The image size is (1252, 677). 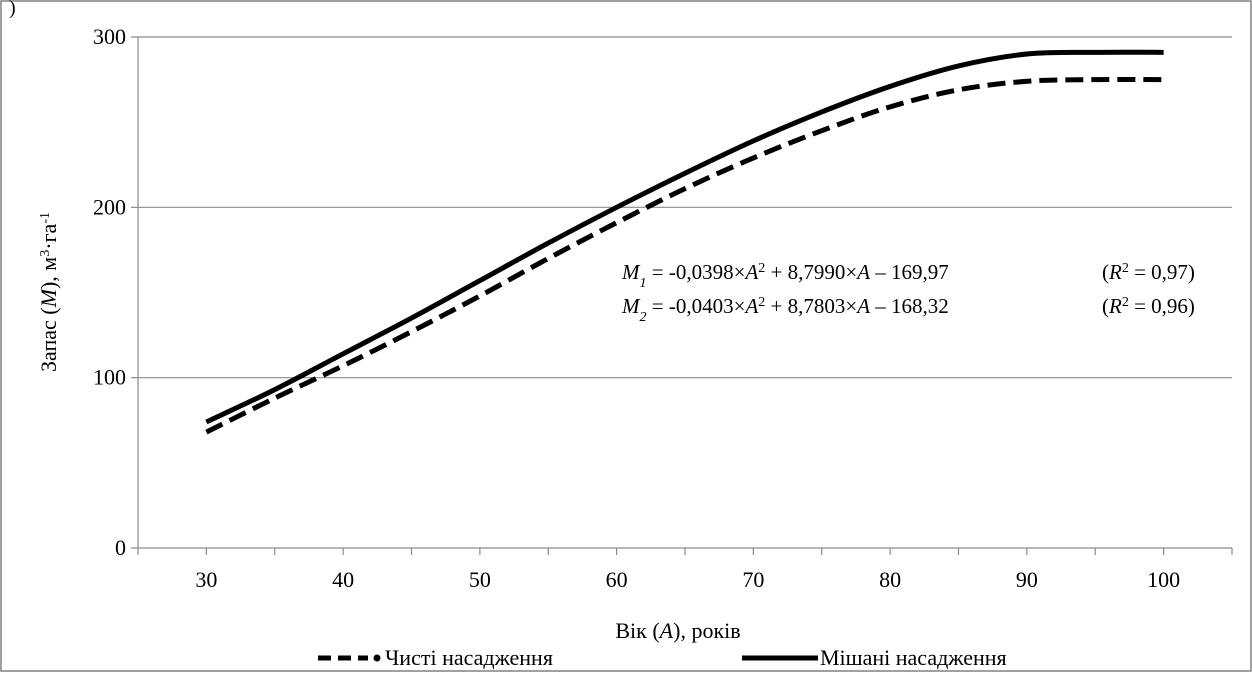 What do you see at coordinates (1148, 306) in the screenshot?
I see `r-squared-2: (R2 = 0,96)` at bounding box center [1148, 306].